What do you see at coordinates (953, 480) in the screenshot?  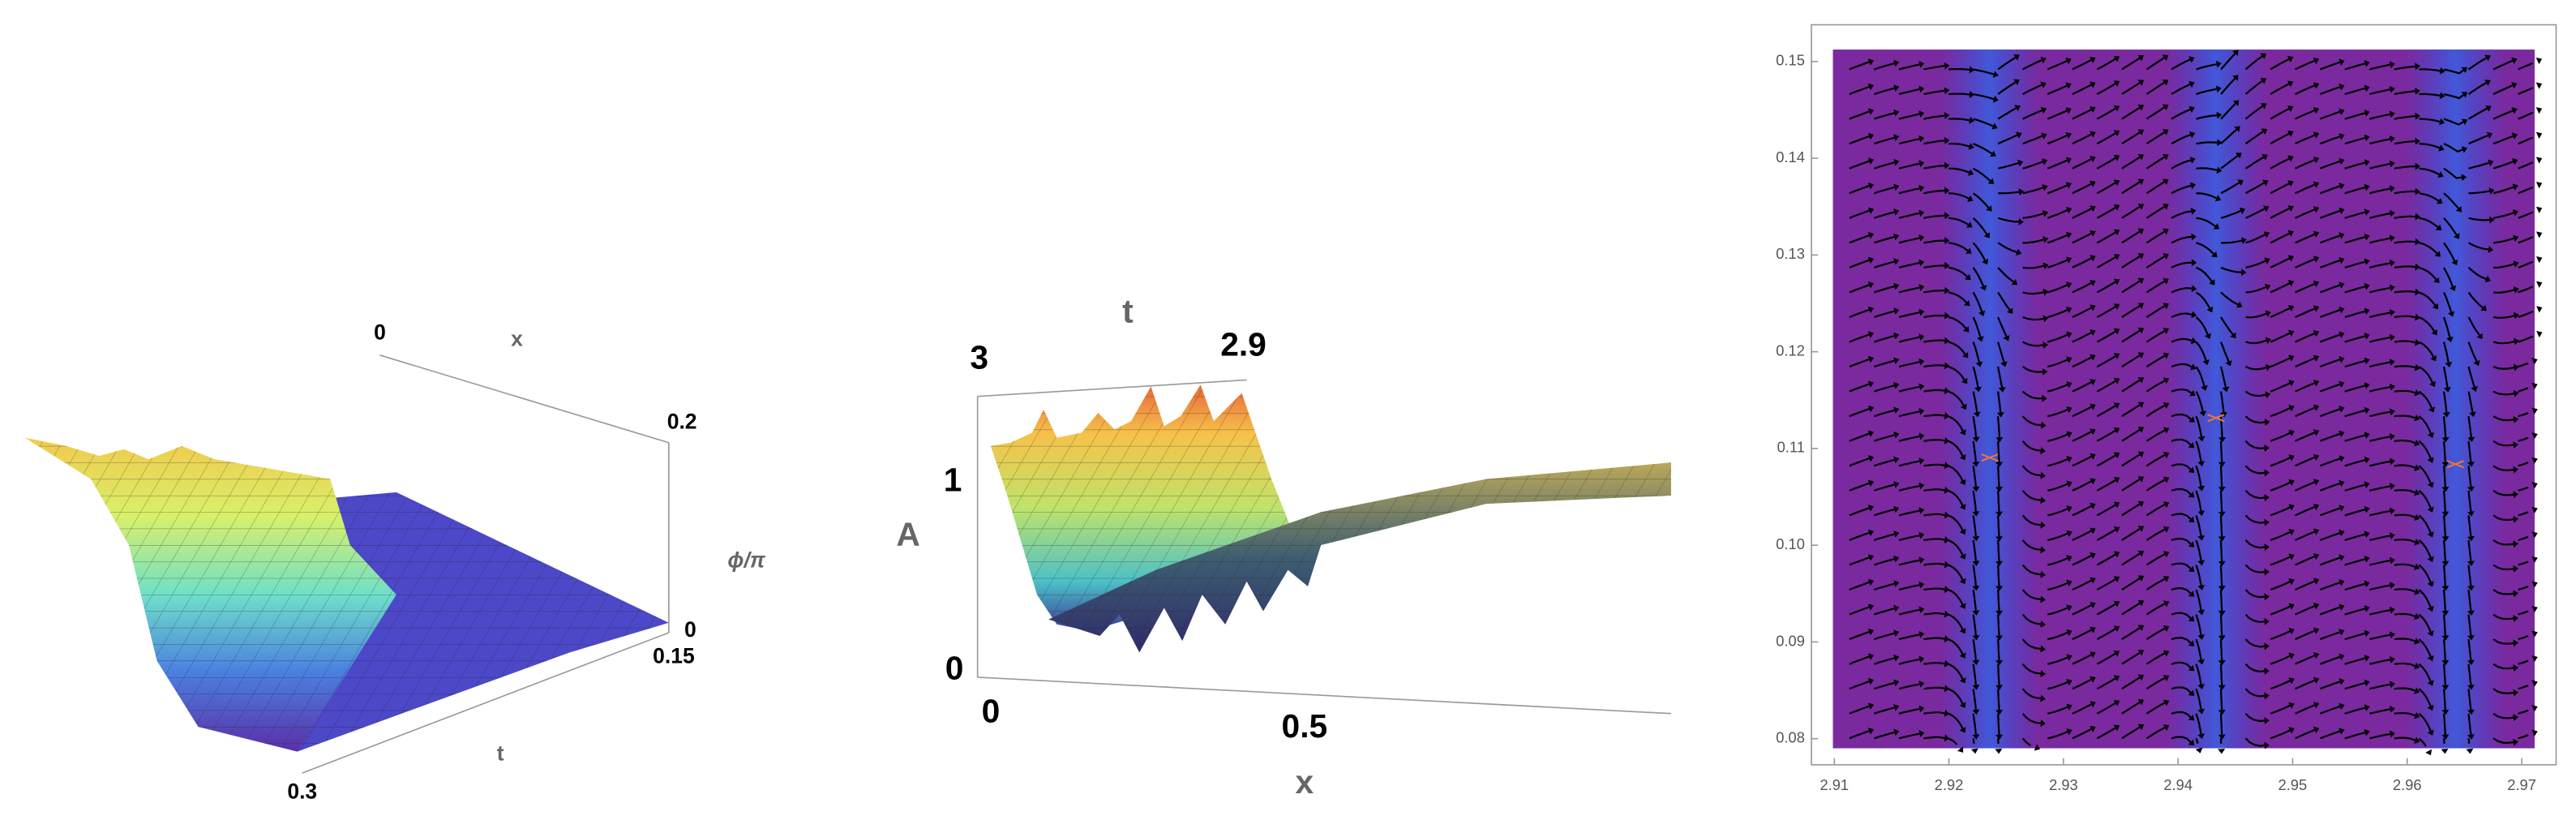 I see `z-tick-label: 1` at bounding box center [953, 480].